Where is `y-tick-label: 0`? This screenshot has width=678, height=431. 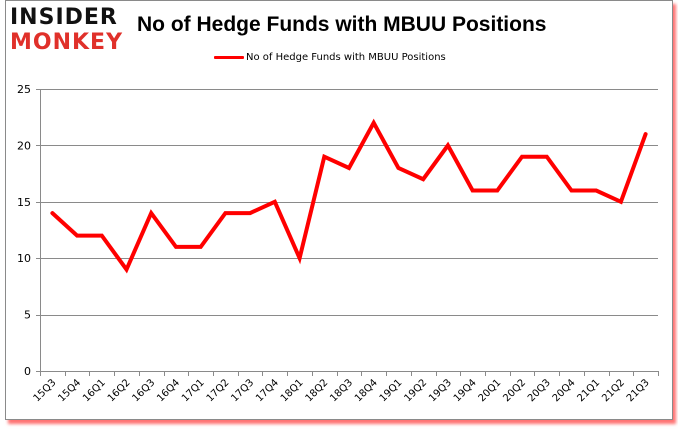 y-tick-label: 0 is located at coordinates (27, 371).